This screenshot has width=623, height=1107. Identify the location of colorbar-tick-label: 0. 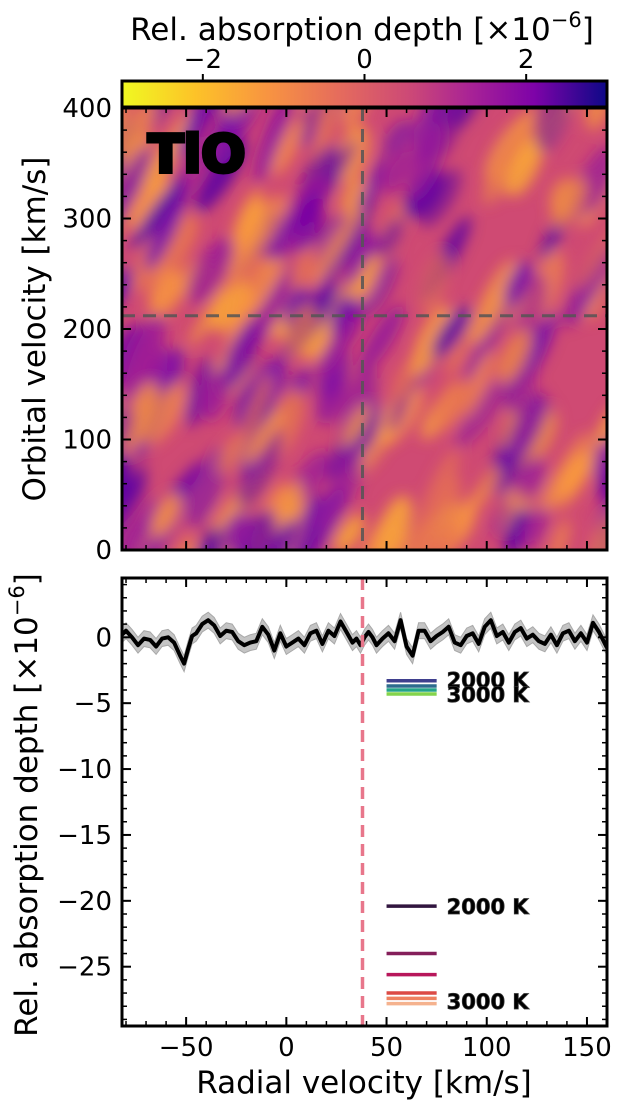
(364, 60).